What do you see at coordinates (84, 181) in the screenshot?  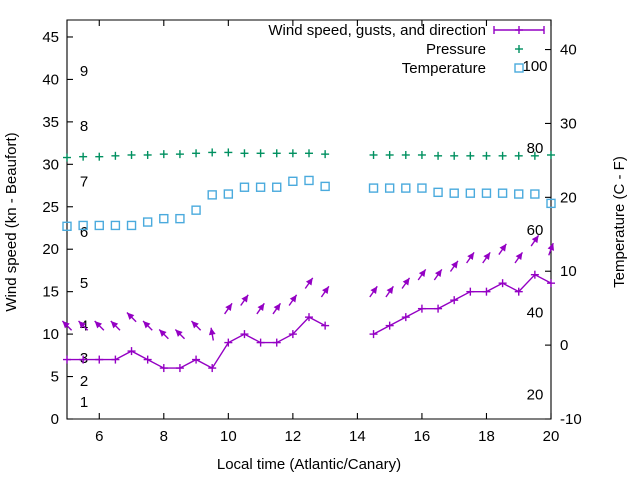 I see `beaufort-label: 7` at bounding box center [84, 181].